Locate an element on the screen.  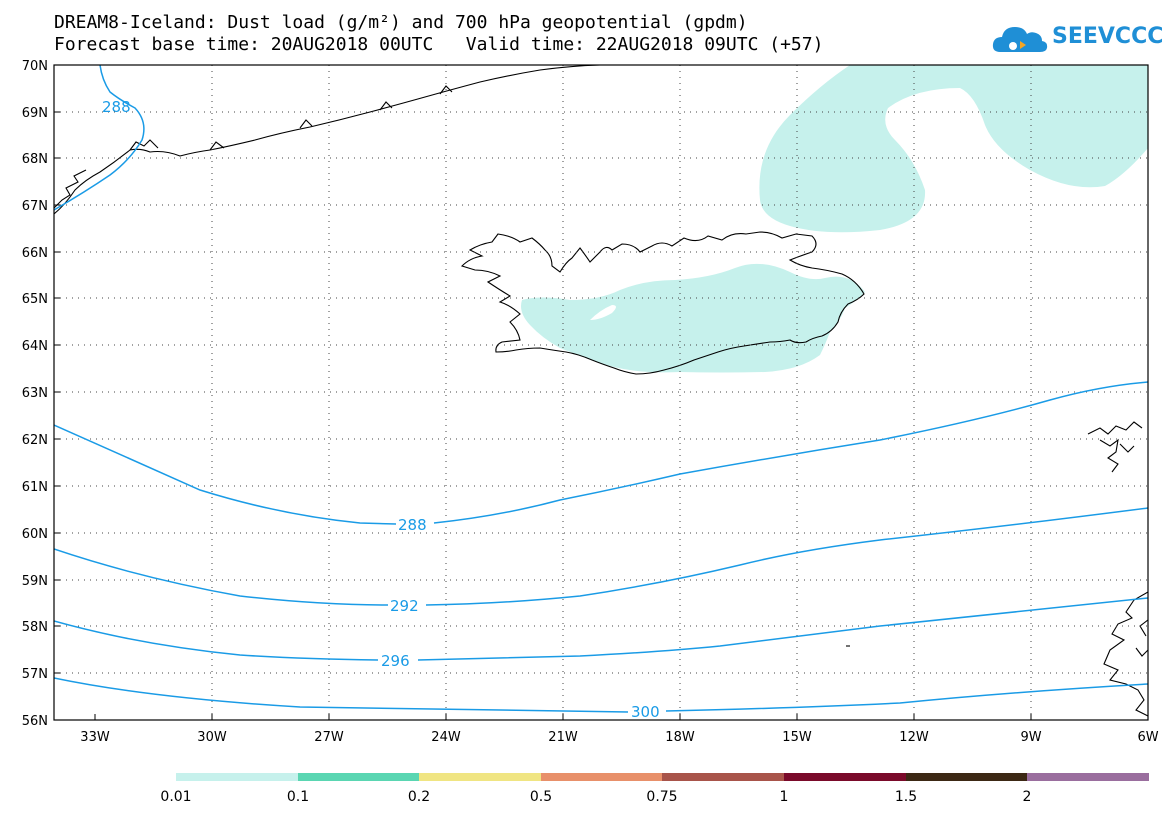
iceland-coast is located at coordinates (662, 303).